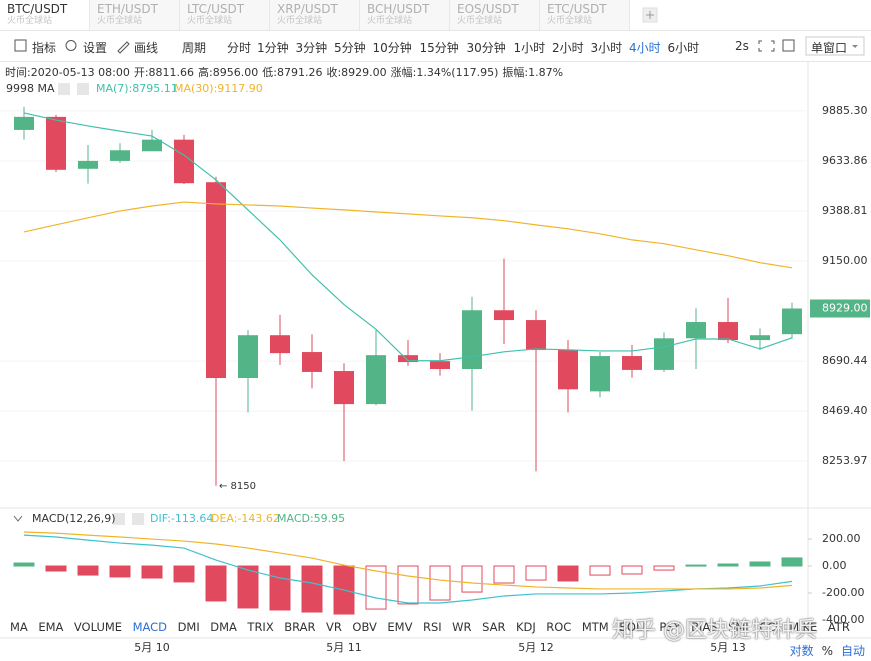 The image size is (871, 661). I want to click on indicator-tab: SMI, so click(738, 627).